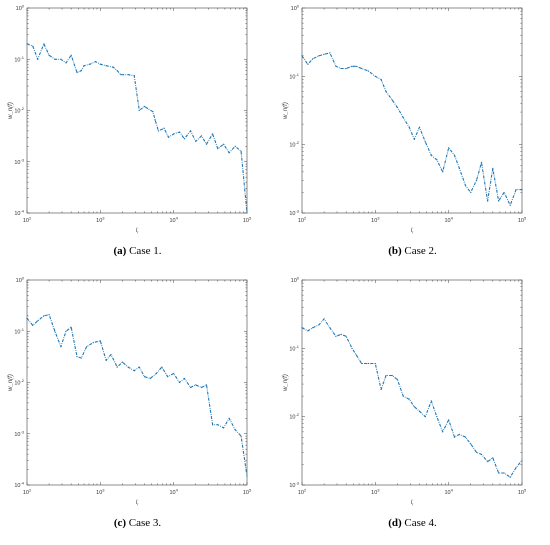 The width and height of the screenshot is (550, 545). What do you see at coordinates (145, 251) in the screenshot?
I see `caption-a-text: Case 1.` at bounding box center [145, 251].